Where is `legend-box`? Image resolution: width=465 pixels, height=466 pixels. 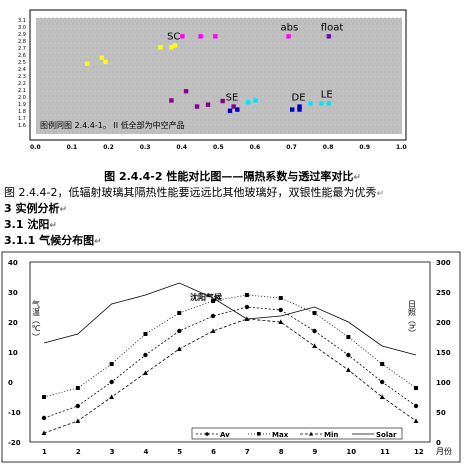
legend-box is located at coordinates (297, 433).